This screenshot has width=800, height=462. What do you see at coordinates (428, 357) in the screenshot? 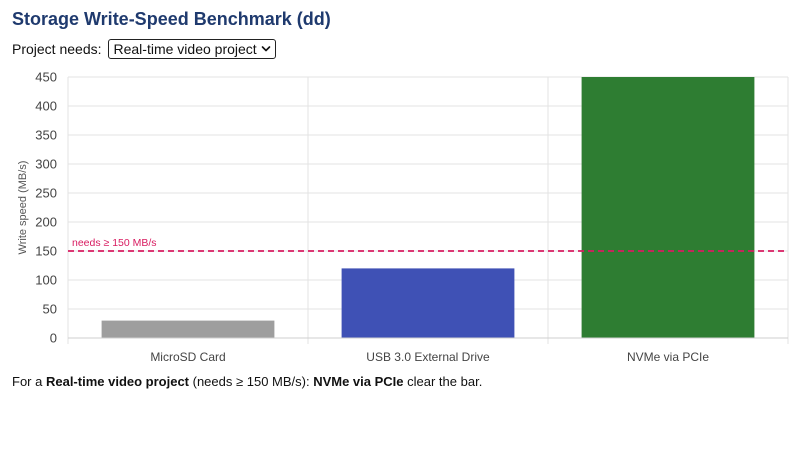
I see `x-tick-label: USB 3.0 External Drive` at bounding box center [428, 357].